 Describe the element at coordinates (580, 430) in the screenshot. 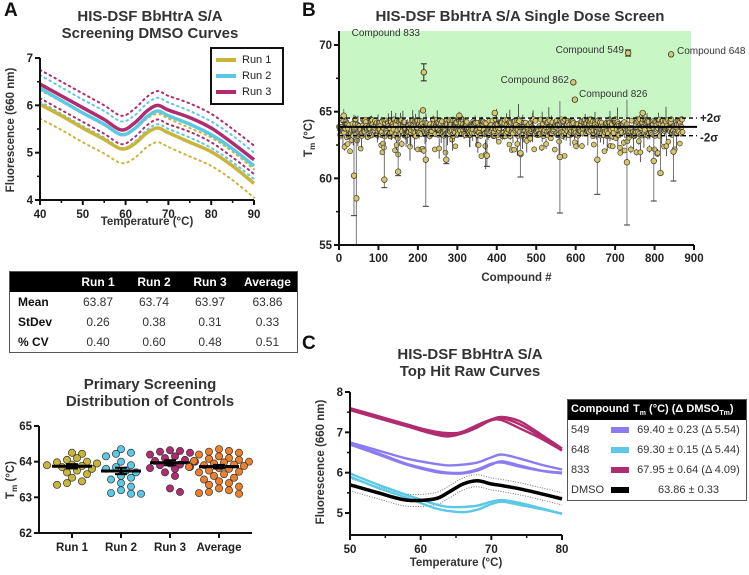

I see `legend-c-compound: 549` at that location.